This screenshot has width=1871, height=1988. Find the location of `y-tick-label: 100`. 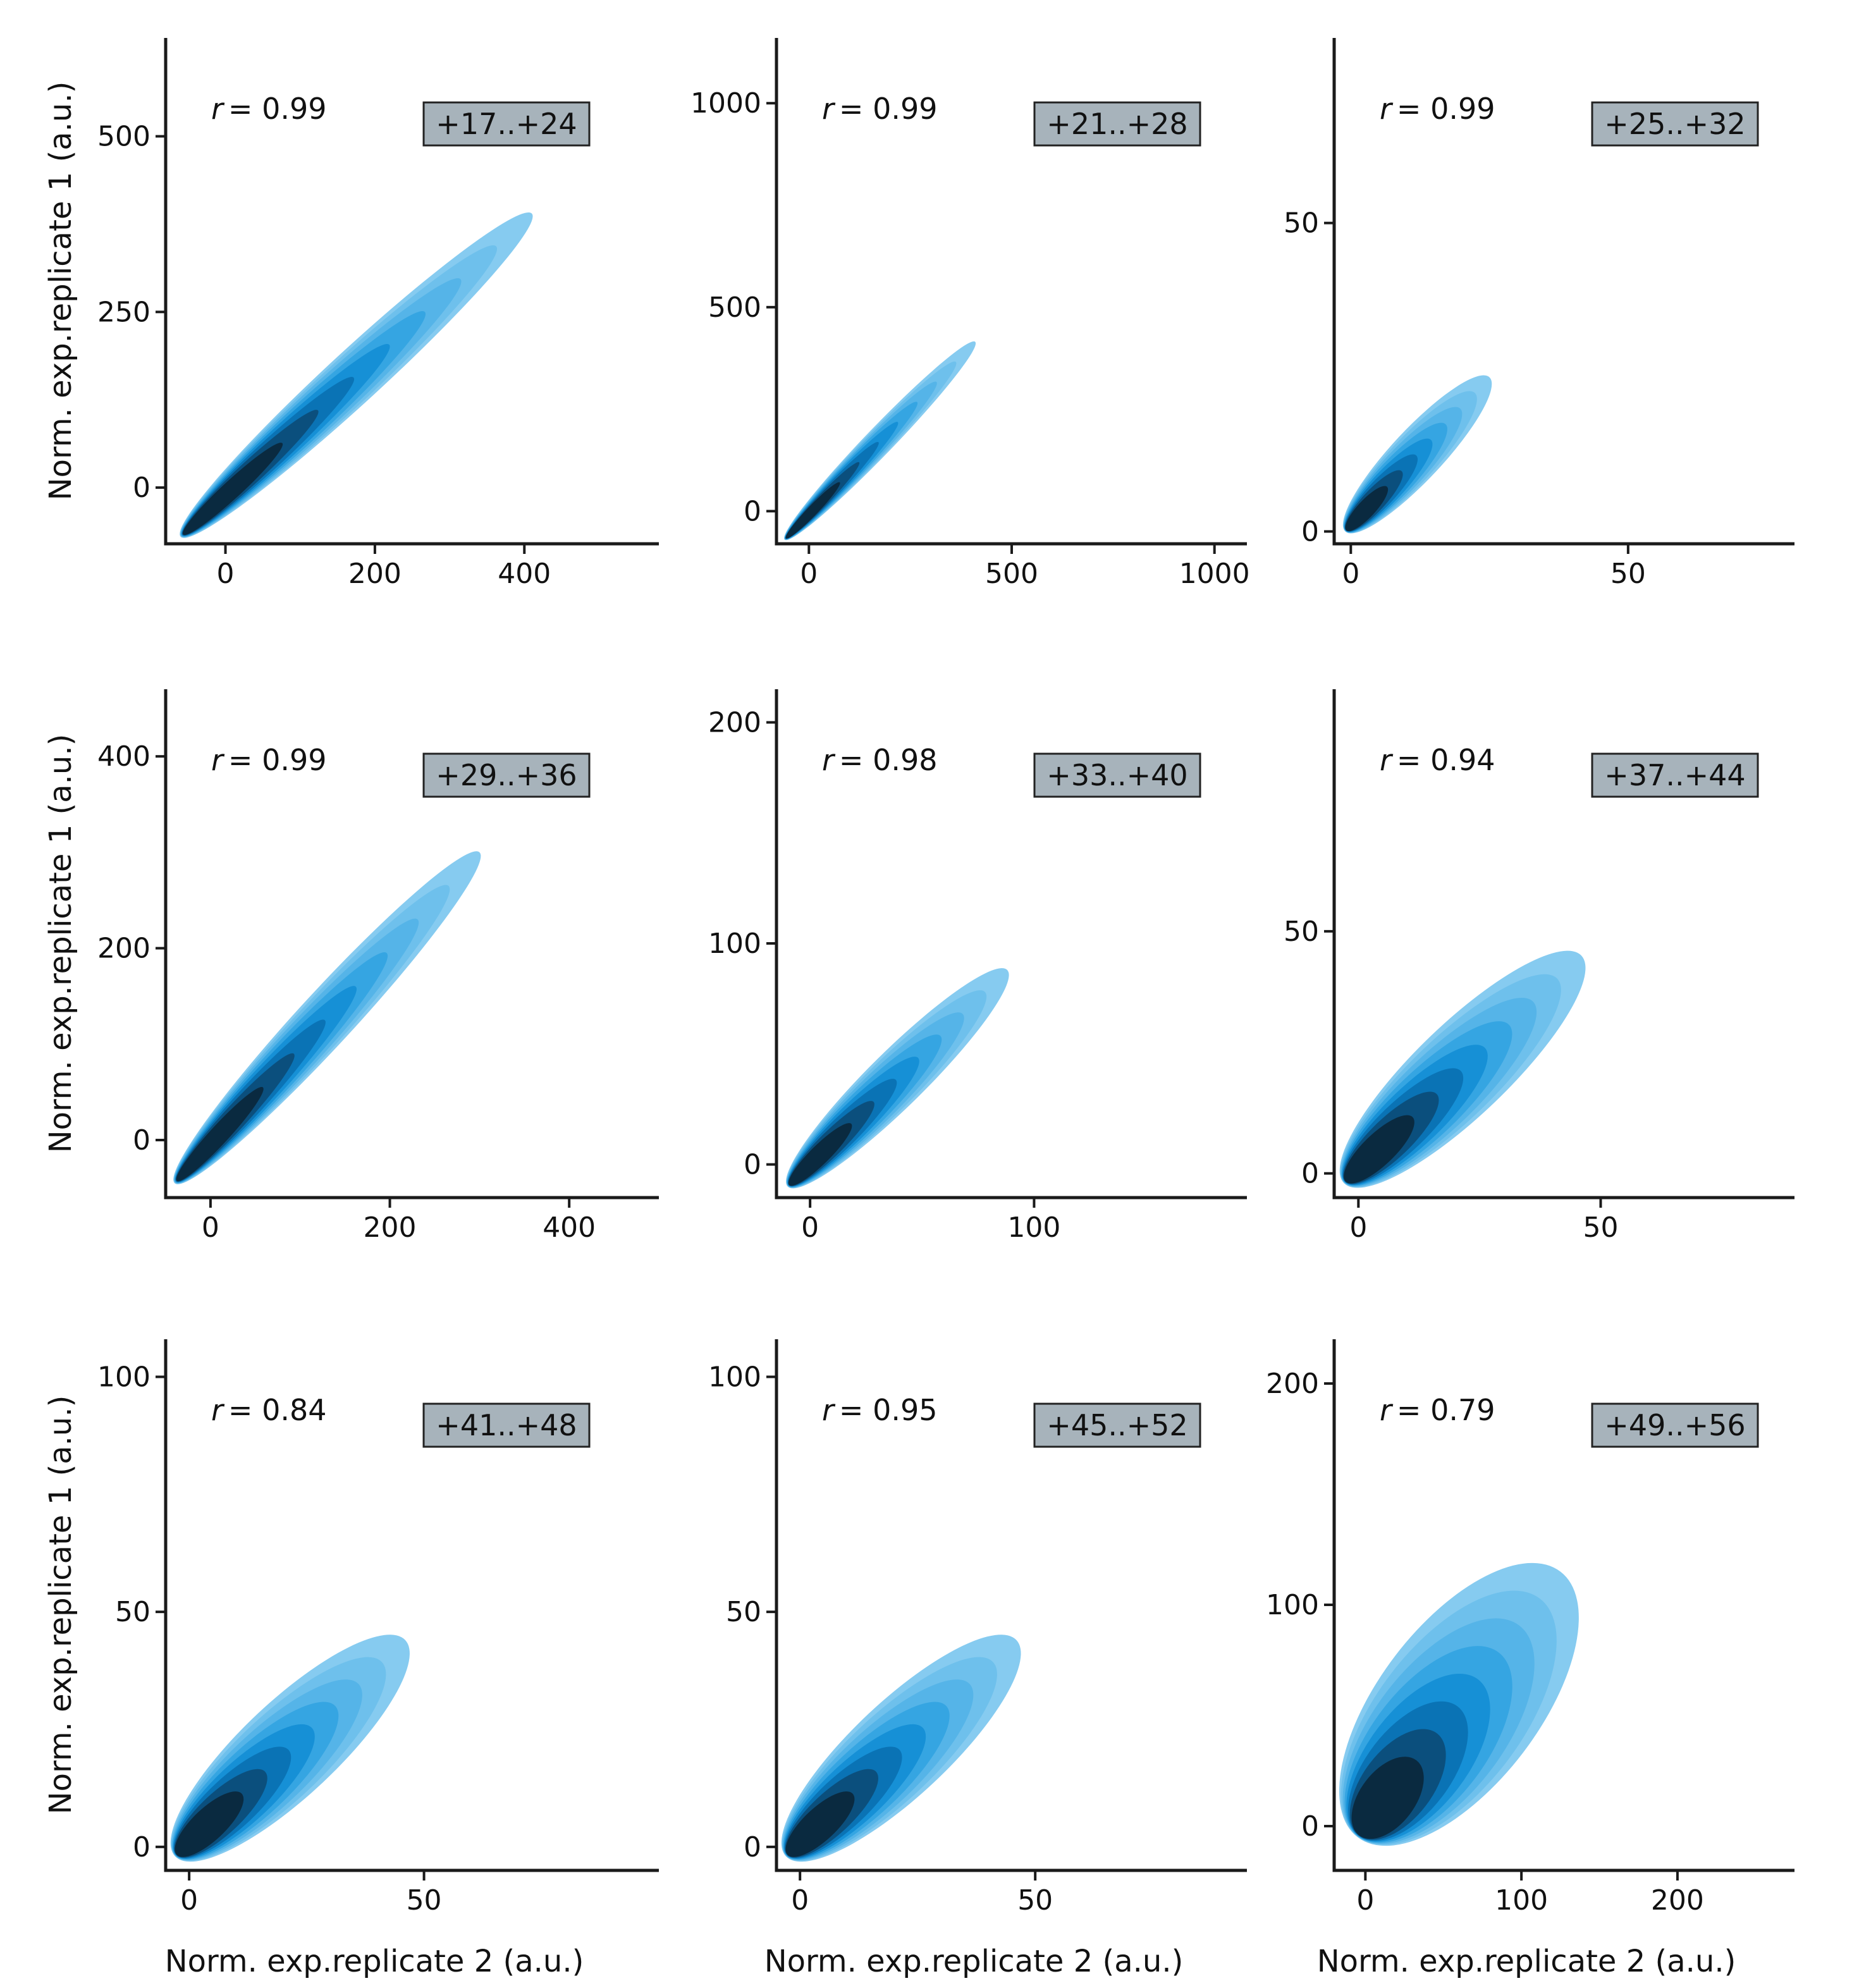

y-tick-label: 100 is located at coordinates (734, 944).